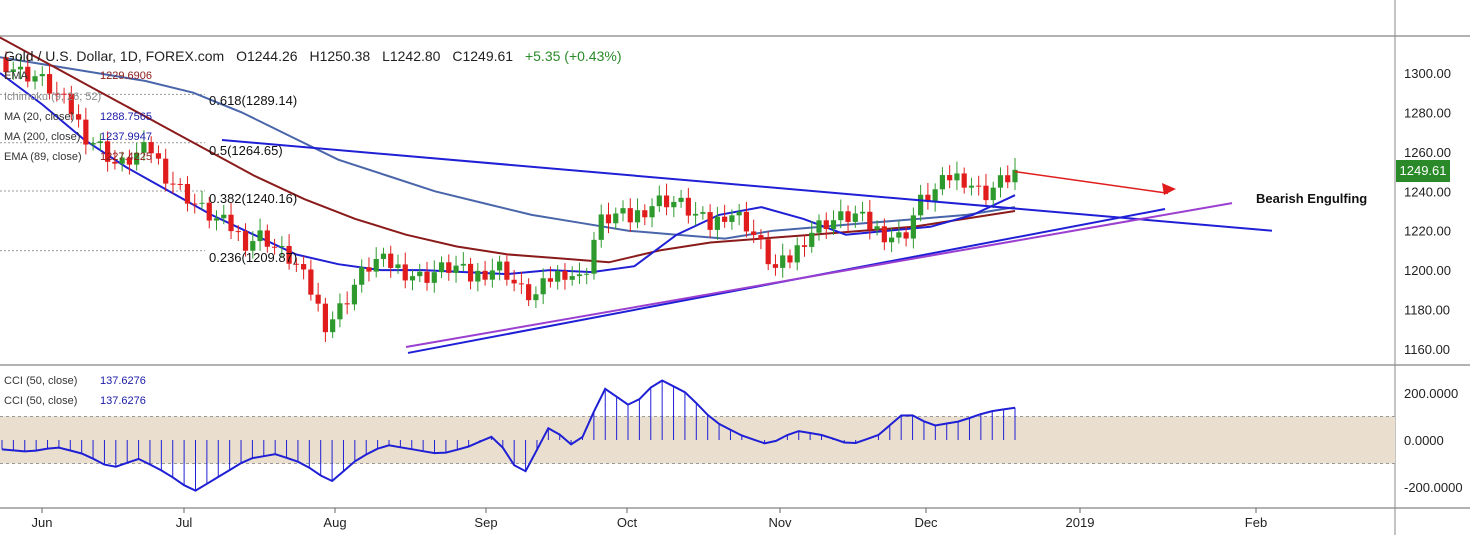 This screenshot has height=535, width=1470. I want to click on cci2-label: CCI (50, close), so click(41, 401).